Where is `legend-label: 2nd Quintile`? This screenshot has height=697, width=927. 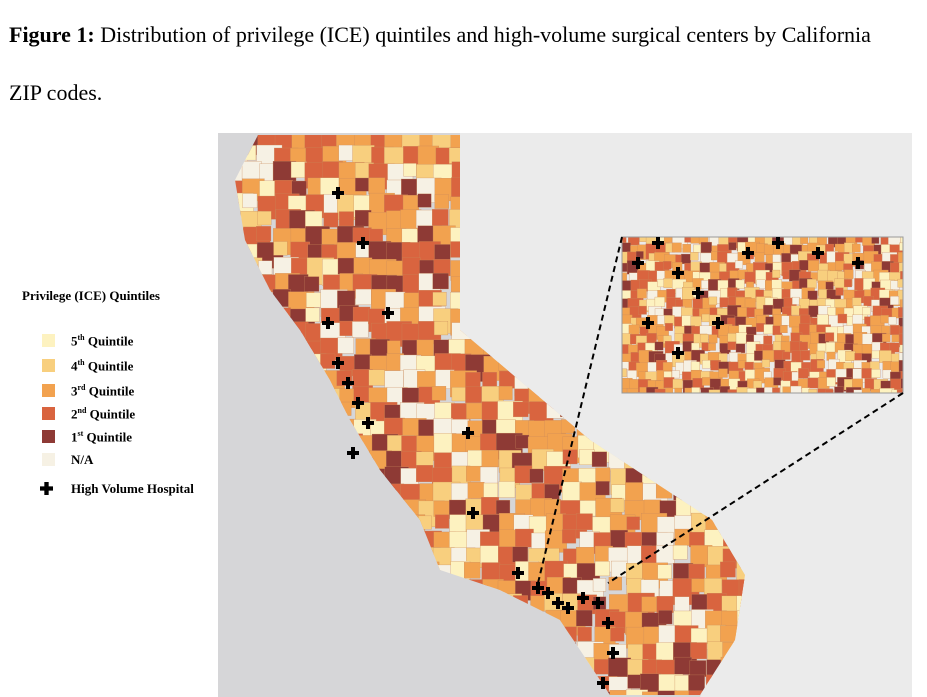
legend-label: 2nd Quintile is located at coordinates (103, 414).